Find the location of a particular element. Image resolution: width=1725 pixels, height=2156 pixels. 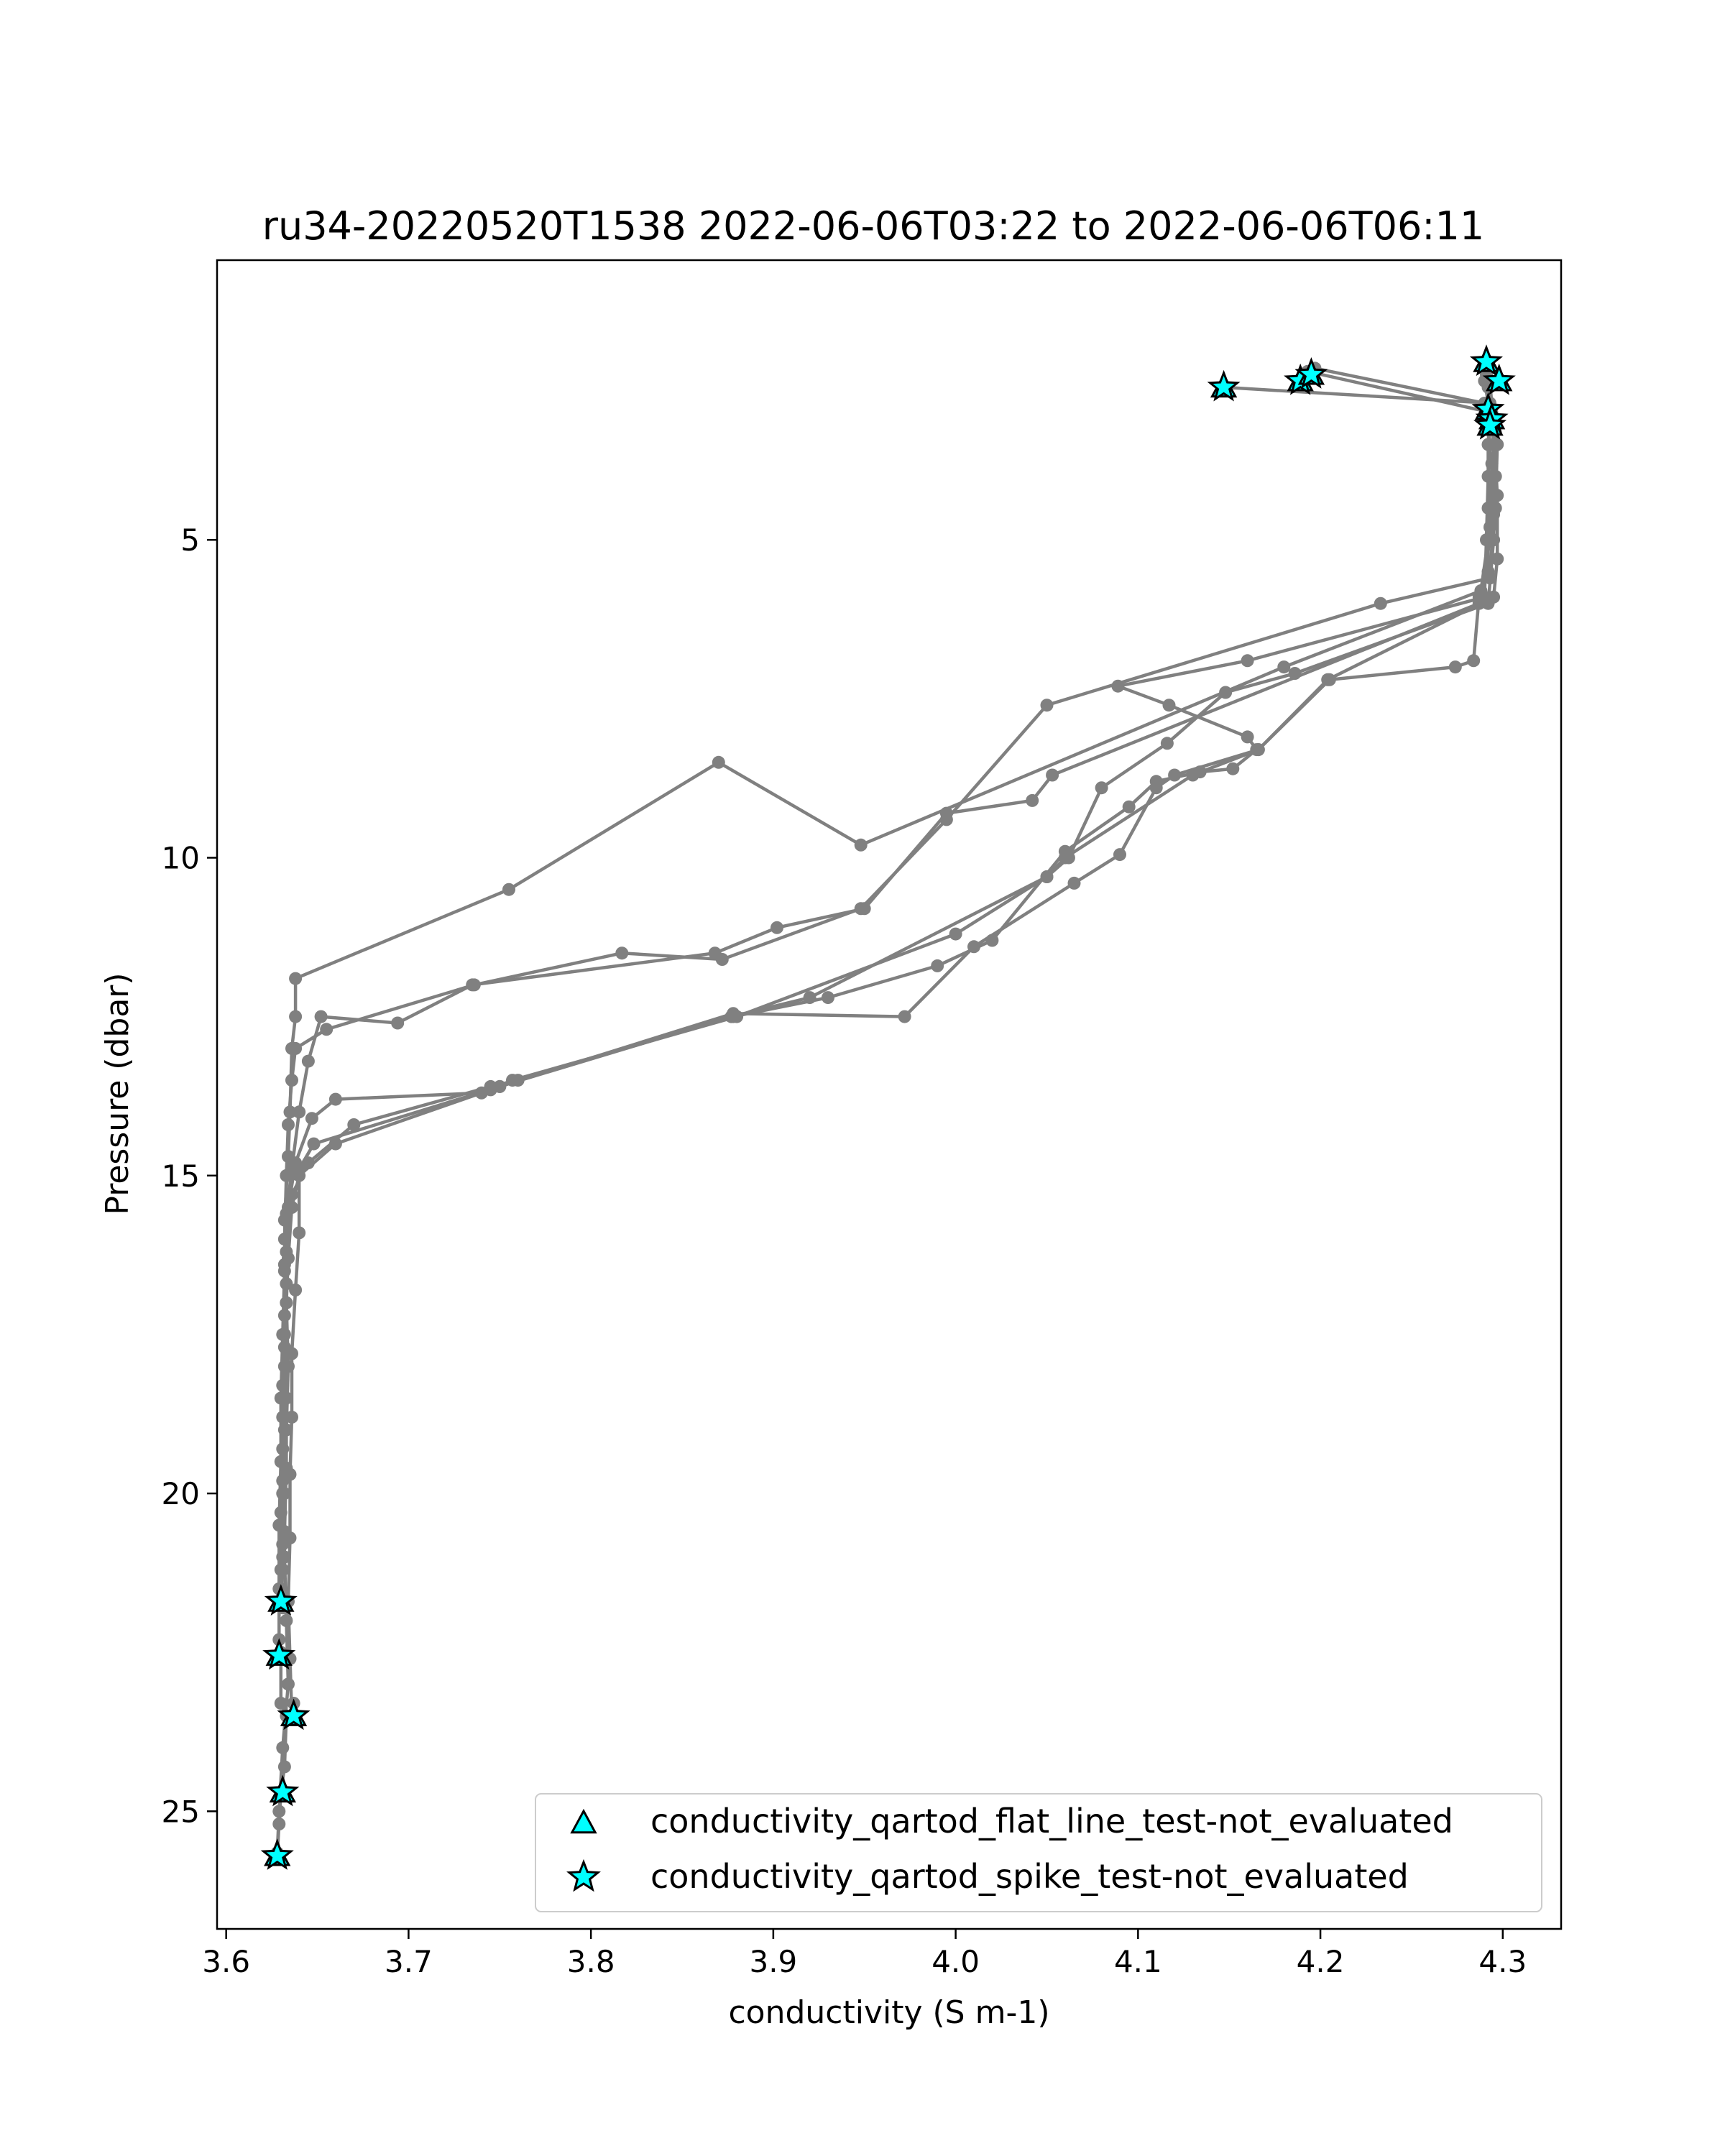

x-tick-label: 3.8 is located at coordinates (591, 1961).